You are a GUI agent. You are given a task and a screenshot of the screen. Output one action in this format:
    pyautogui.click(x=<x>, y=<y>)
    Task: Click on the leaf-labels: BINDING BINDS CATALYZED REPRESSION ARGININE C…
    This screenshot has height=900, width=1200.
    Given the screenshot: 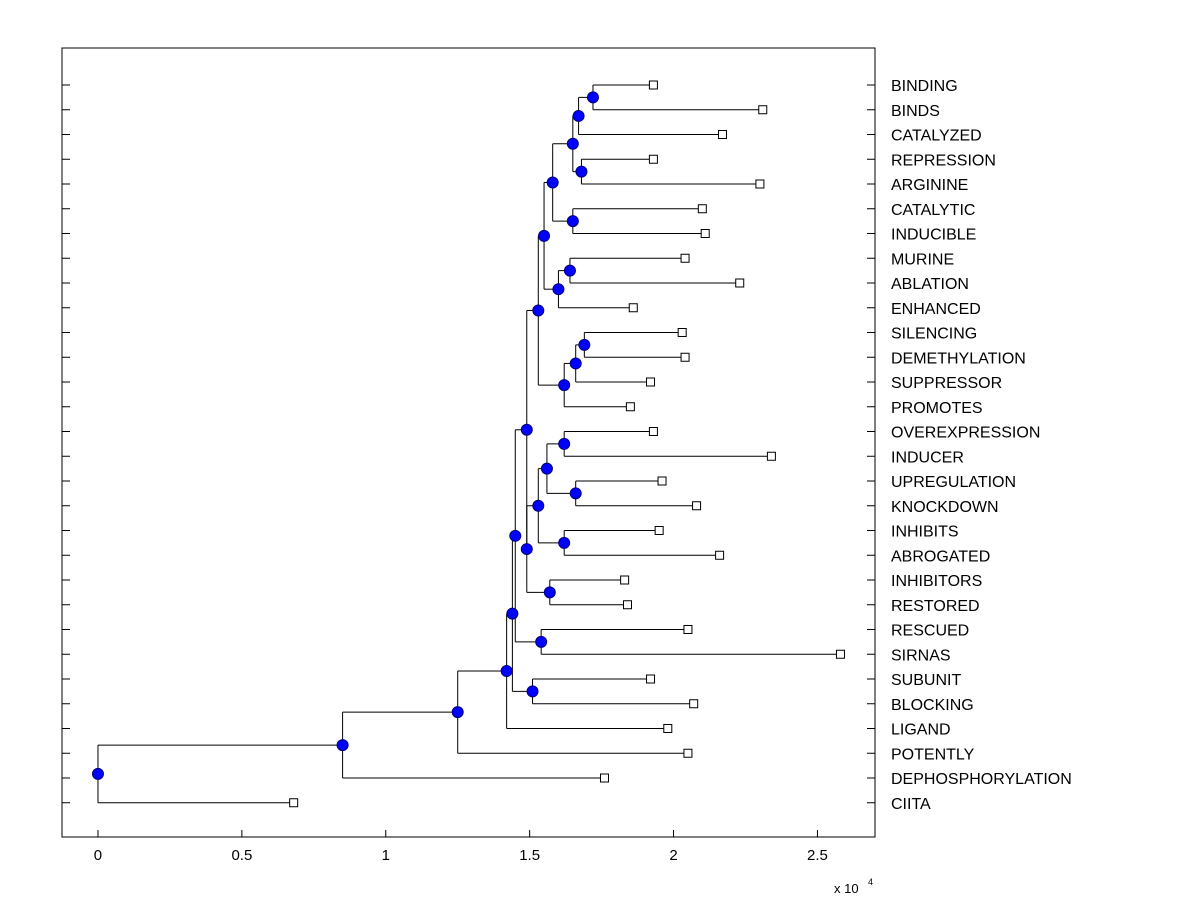 What is the action you would take?
    pyautogui.click(x=981, y=445)
    